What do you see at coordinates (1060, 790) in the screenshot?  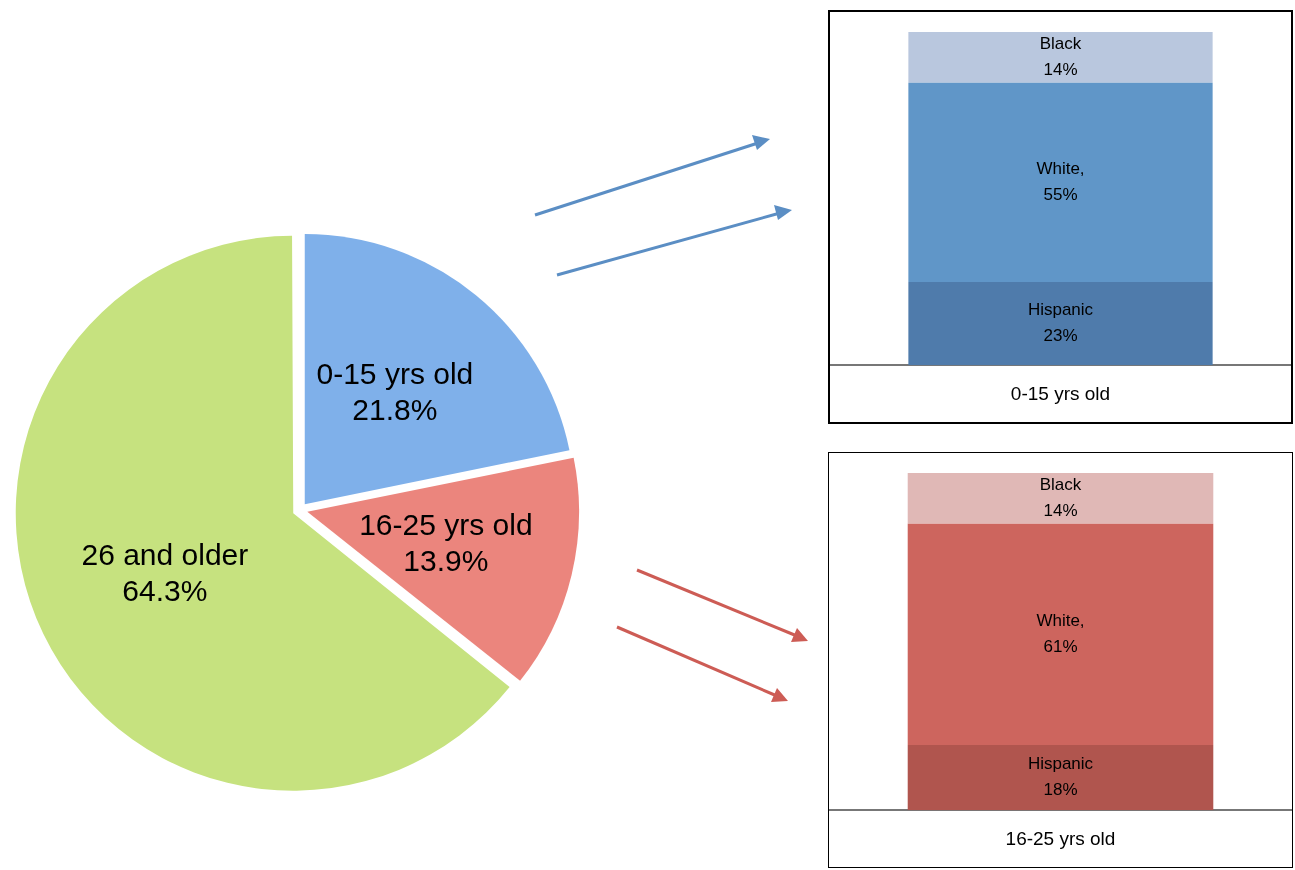 I see `data-label: 18%` at bounding box center [1060, 790].